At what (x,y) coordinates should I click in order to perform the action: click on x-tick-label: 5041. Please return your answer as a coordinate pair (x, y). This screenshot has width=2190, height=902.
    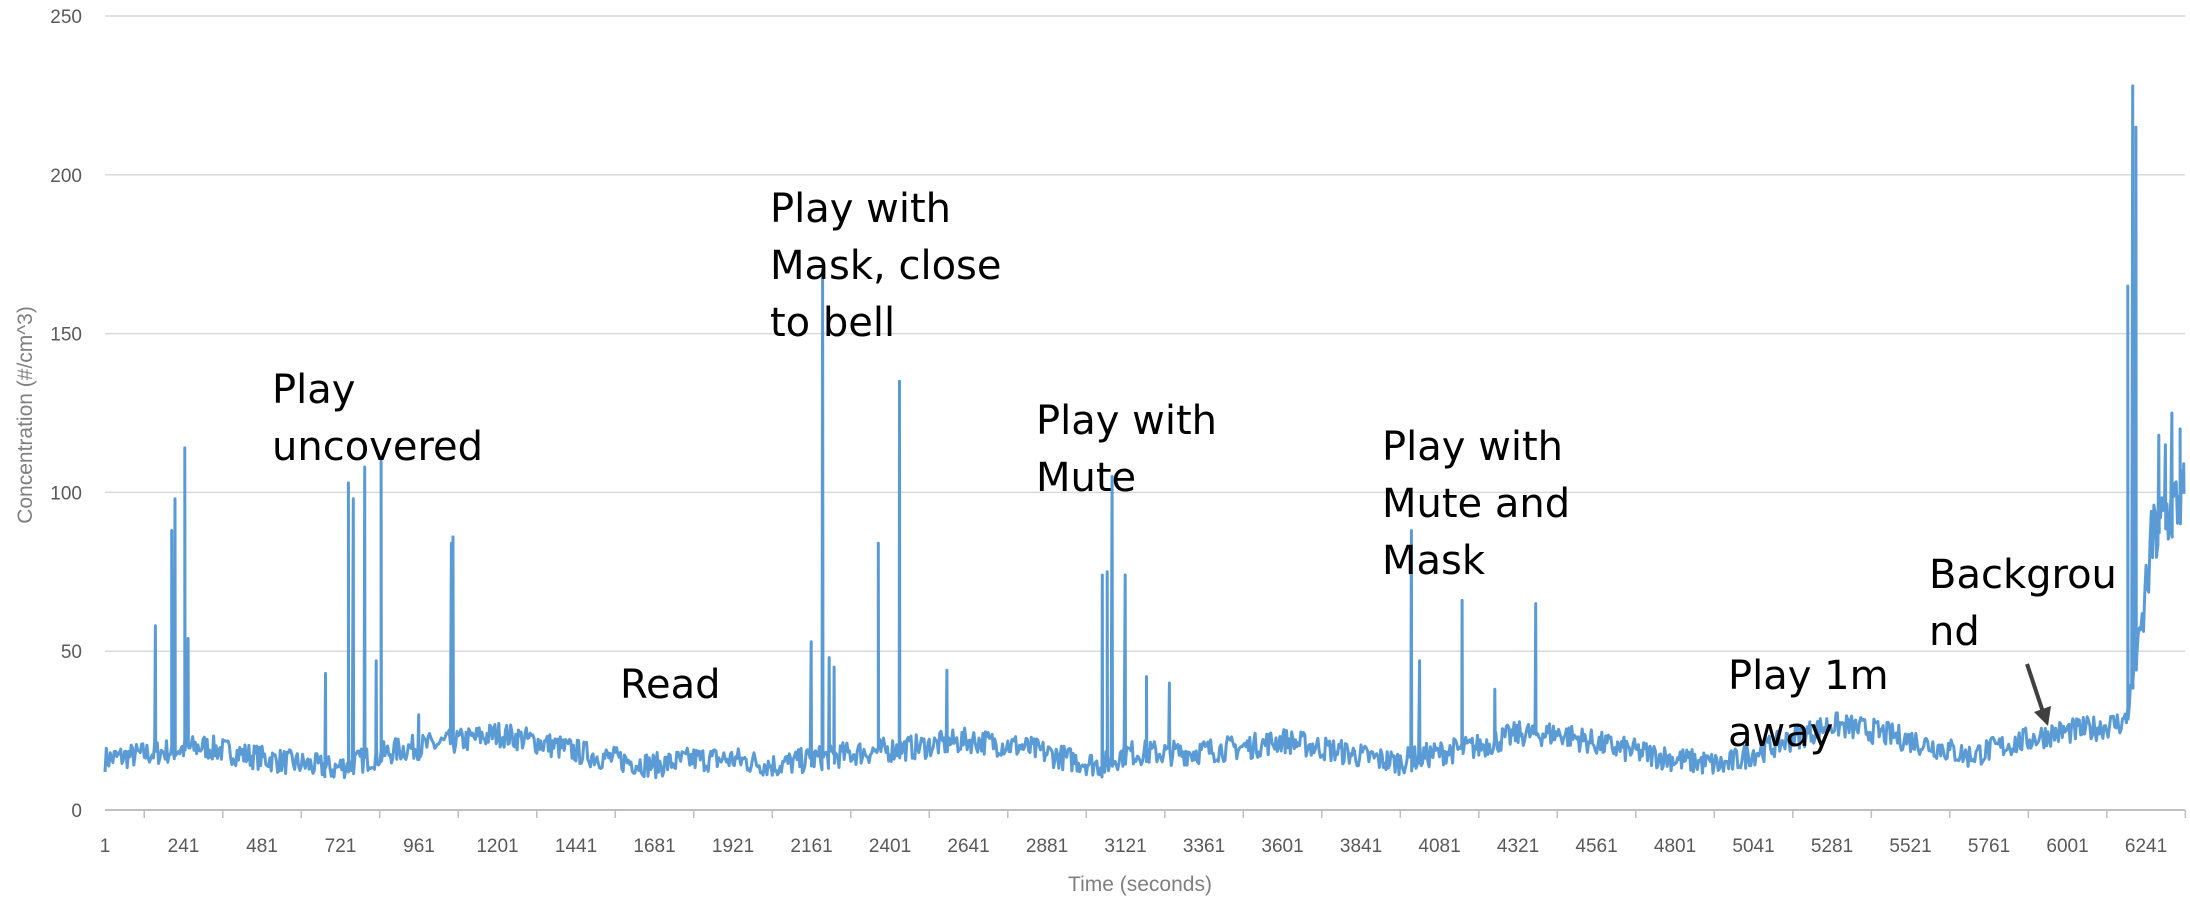
    Looking at the image, I should click on (1753, 846).